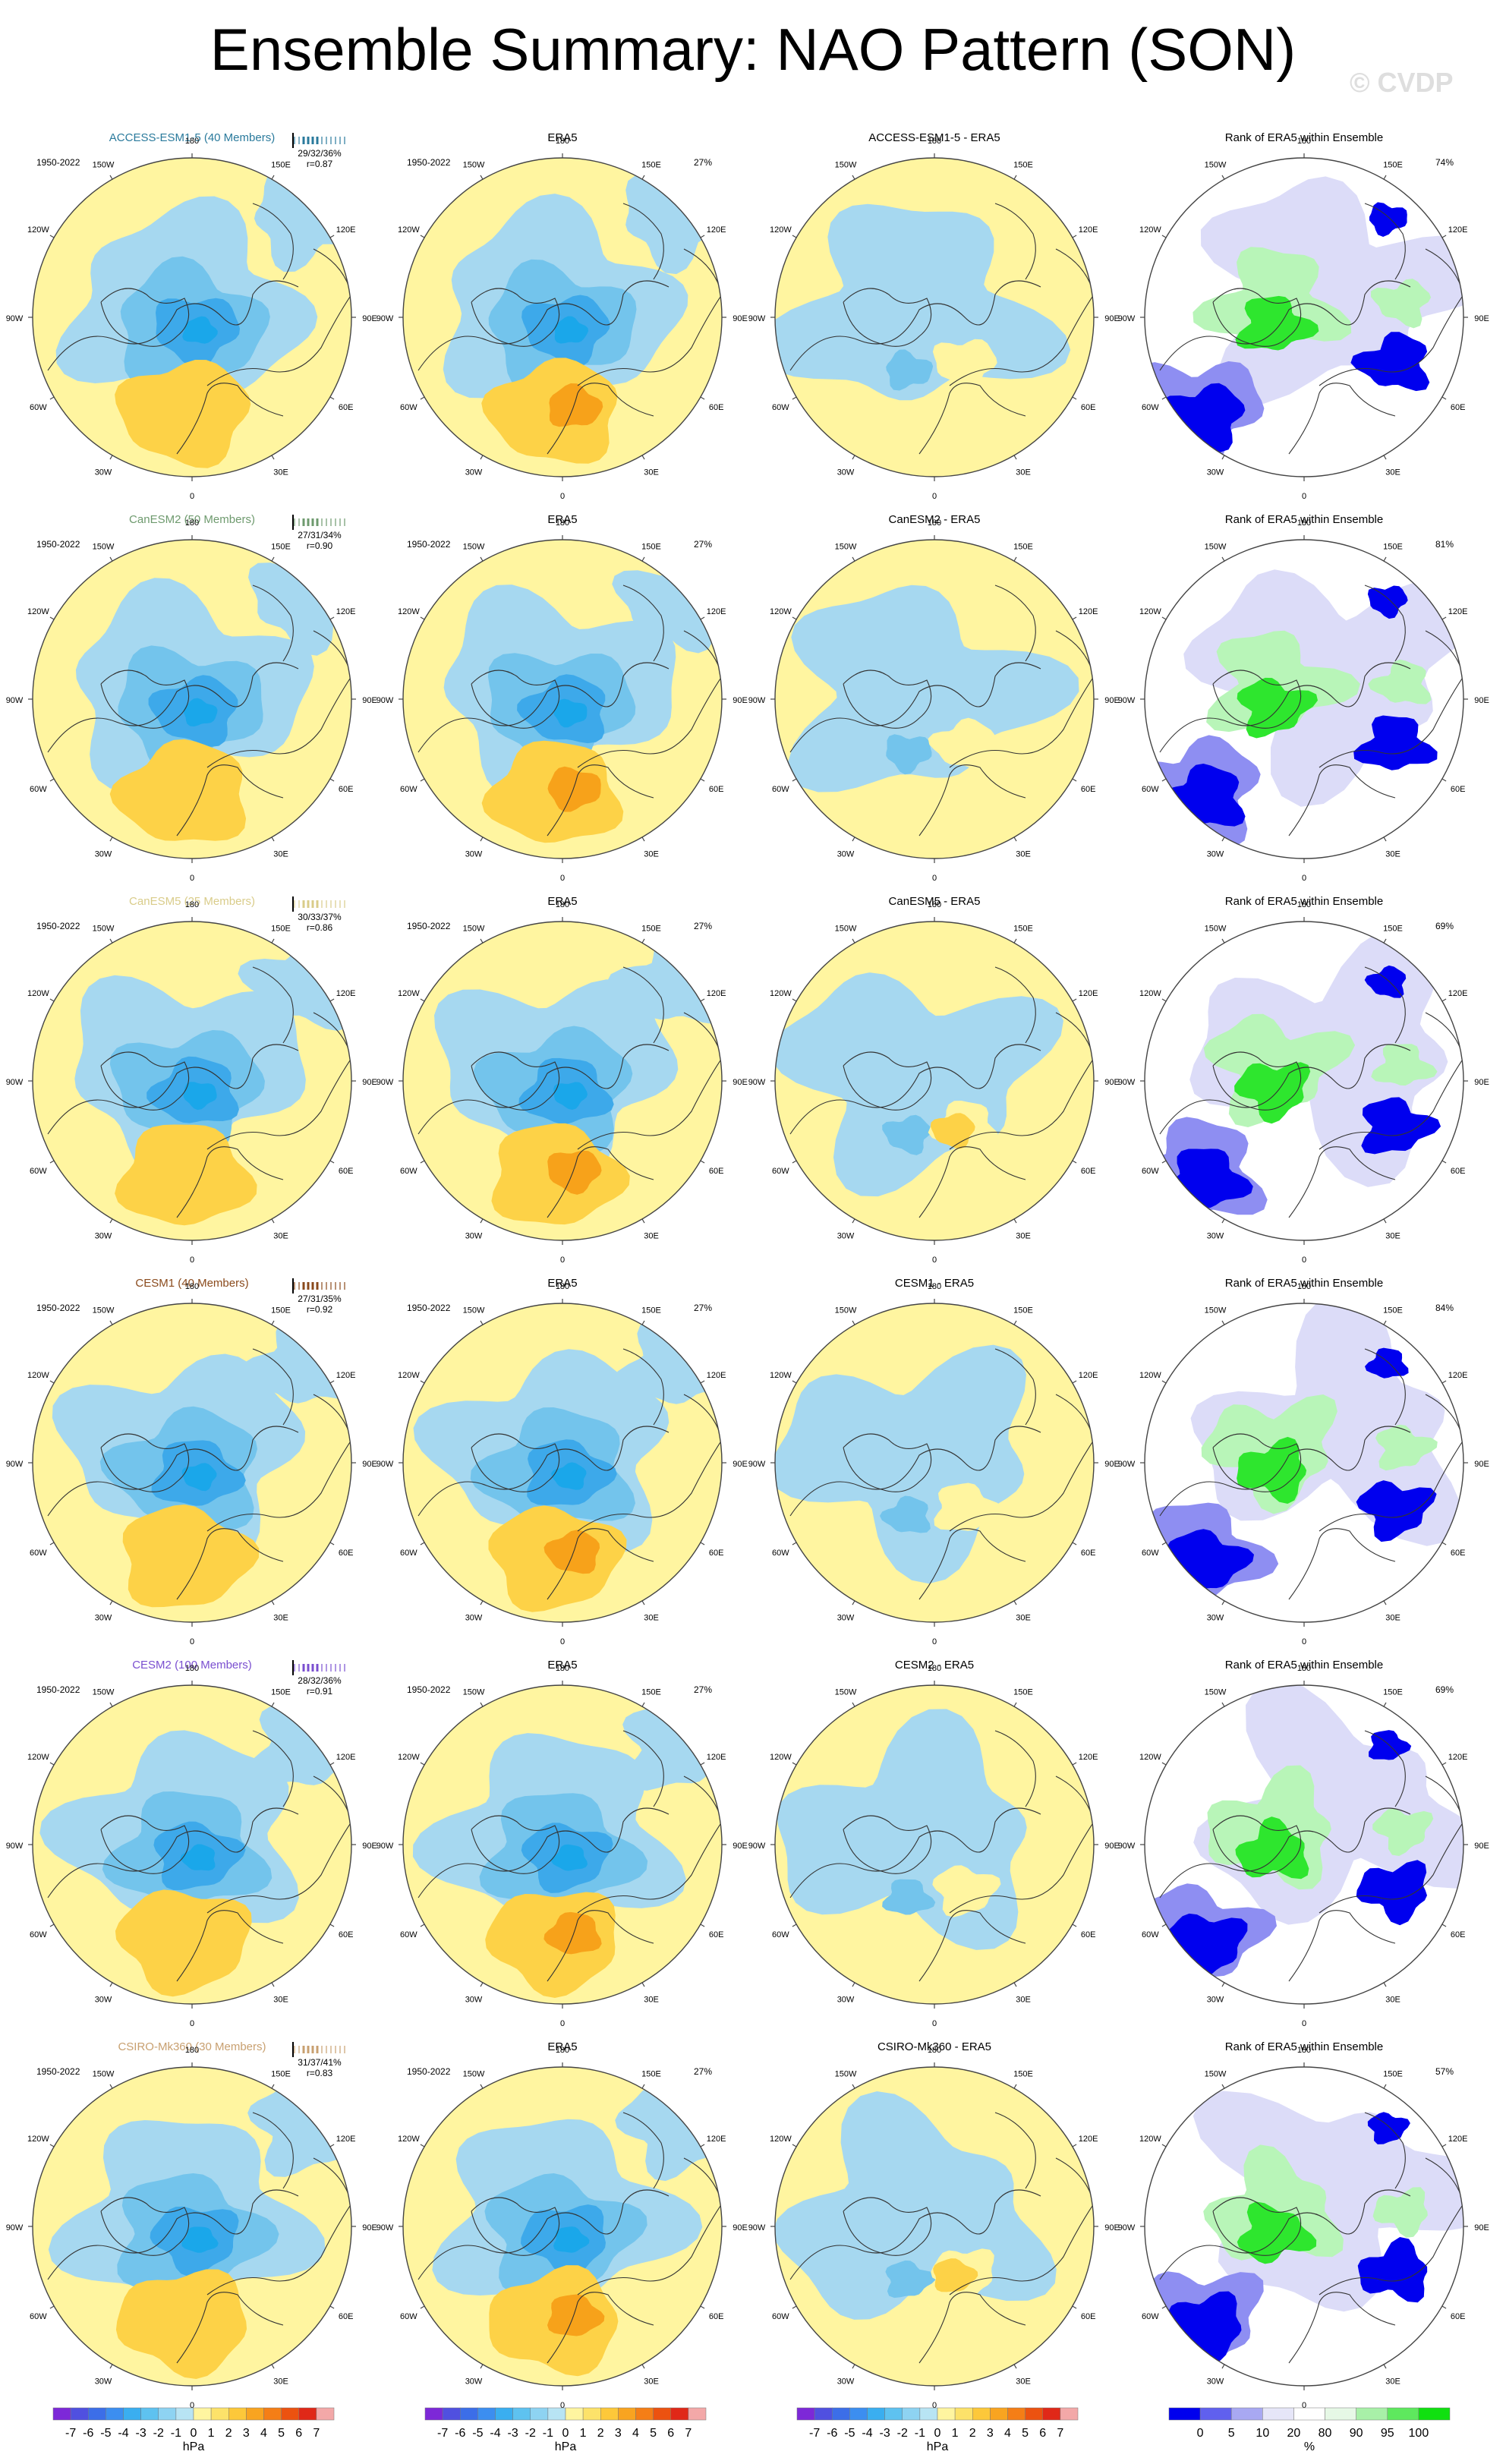 This screenshot has height=2464, width=1506. Describe the element at coordinates (145, 1081) in the screenshot. I see `coastline-greenland` at that location.